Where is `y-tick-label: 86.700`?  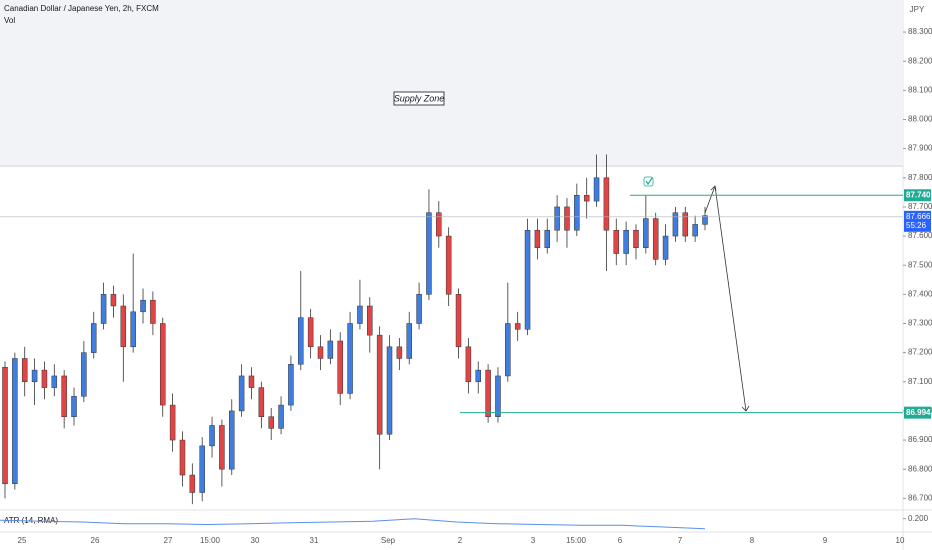 y-tick-label: 86.700 is located at coordinates (920, 497).